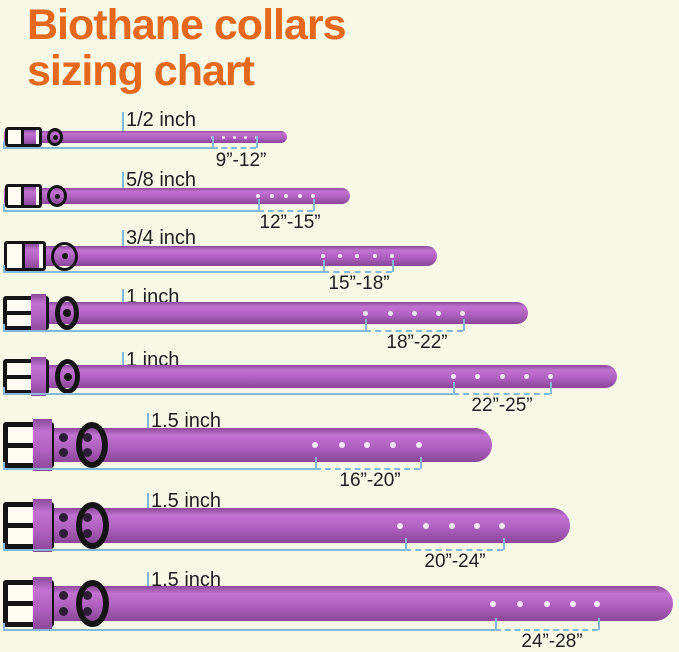 The image size is (679, 652). I want to click on size-range-label: 20”-24”, so click(455, 561).